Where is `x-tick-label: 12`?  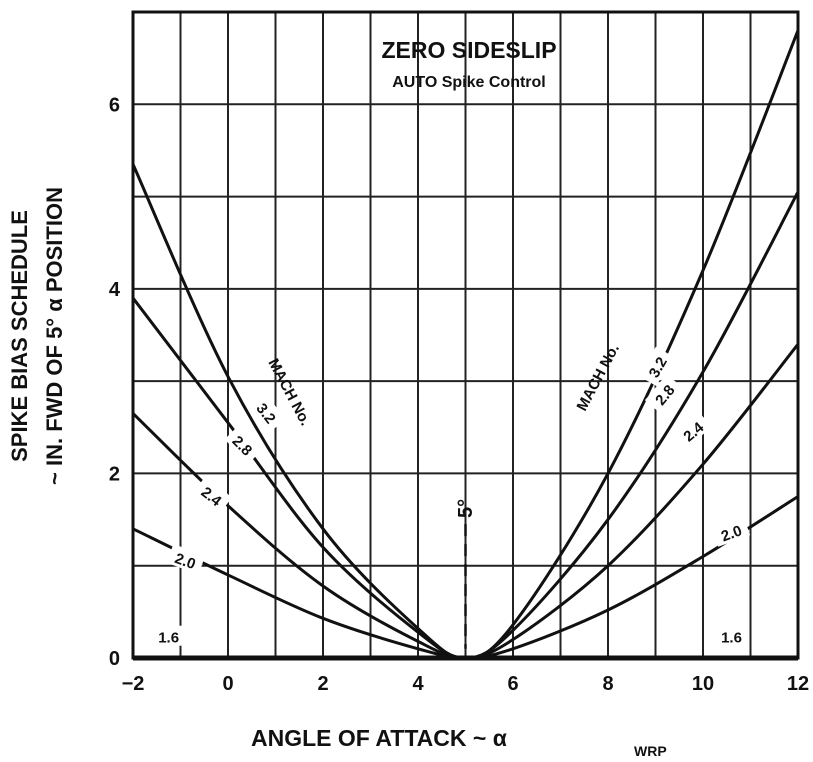 x-tick-label: 12 is located at coordinates (798, 684).